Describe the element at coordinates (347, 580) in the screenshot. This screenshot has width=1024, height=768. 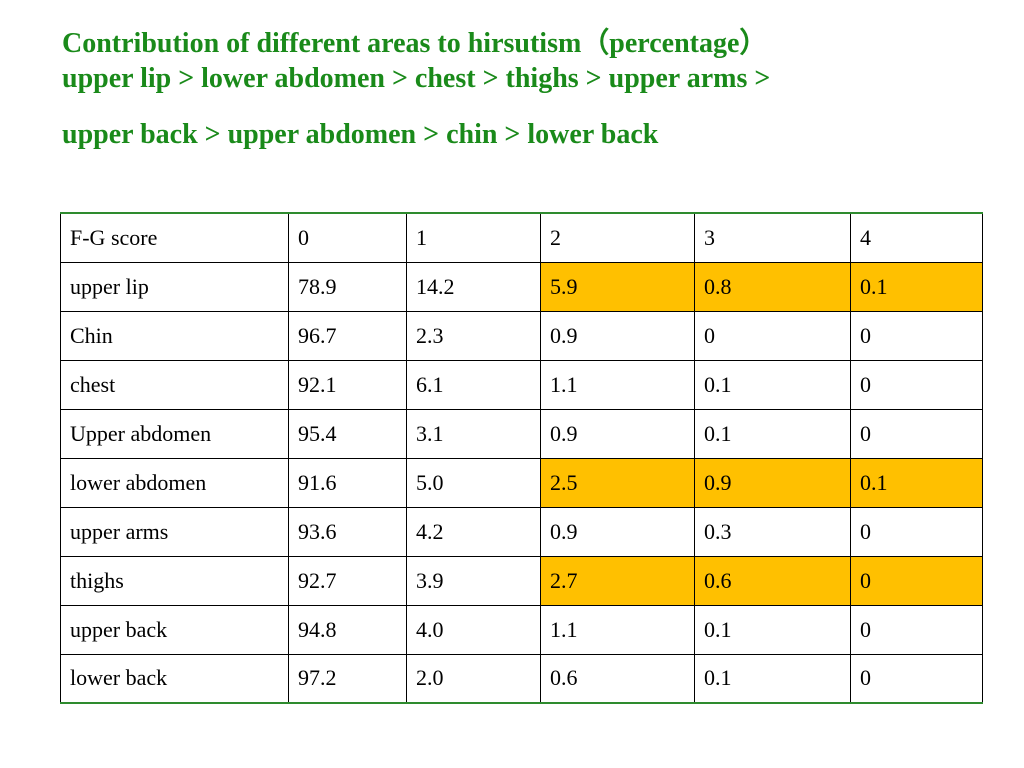
I see `table-cell: 92.7` at that location.